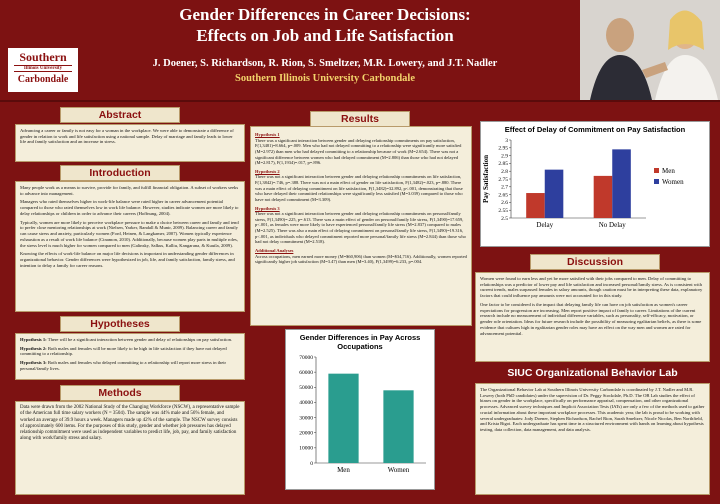 The image size is (720, 504). I want to click on y-tick-label: 3, so click(506, 141).